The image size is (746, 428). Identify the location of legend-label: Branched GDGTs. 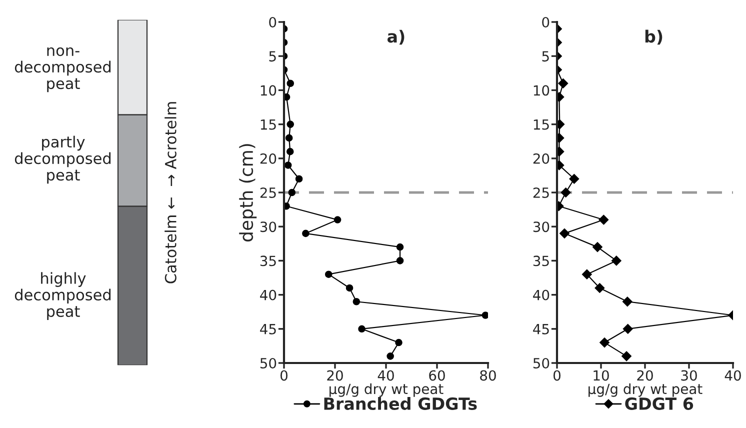
(400, 403).